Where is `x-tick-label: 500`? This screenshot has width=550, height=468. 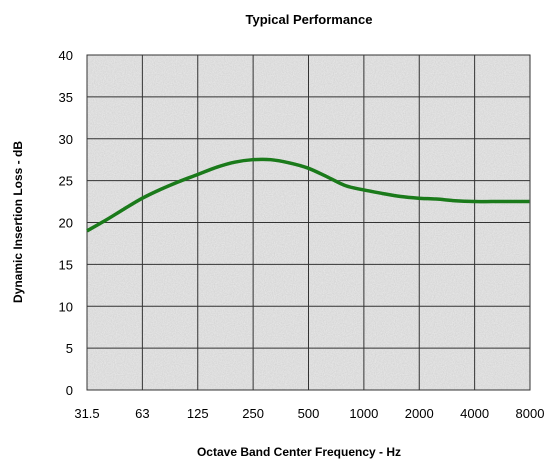
x-tick-label: 500 is located at coordinates (309, 413).